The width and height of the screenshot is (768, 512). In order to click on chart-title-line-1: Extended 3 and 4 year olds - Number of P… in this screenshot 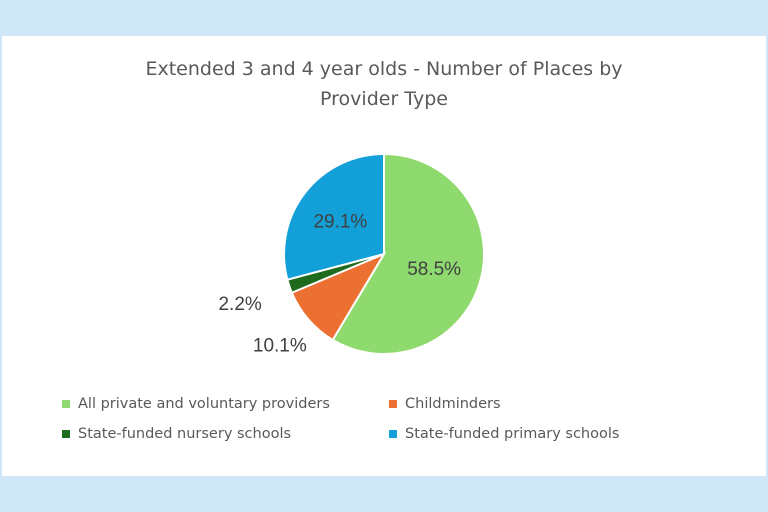, I will do `click(384, 69)`.